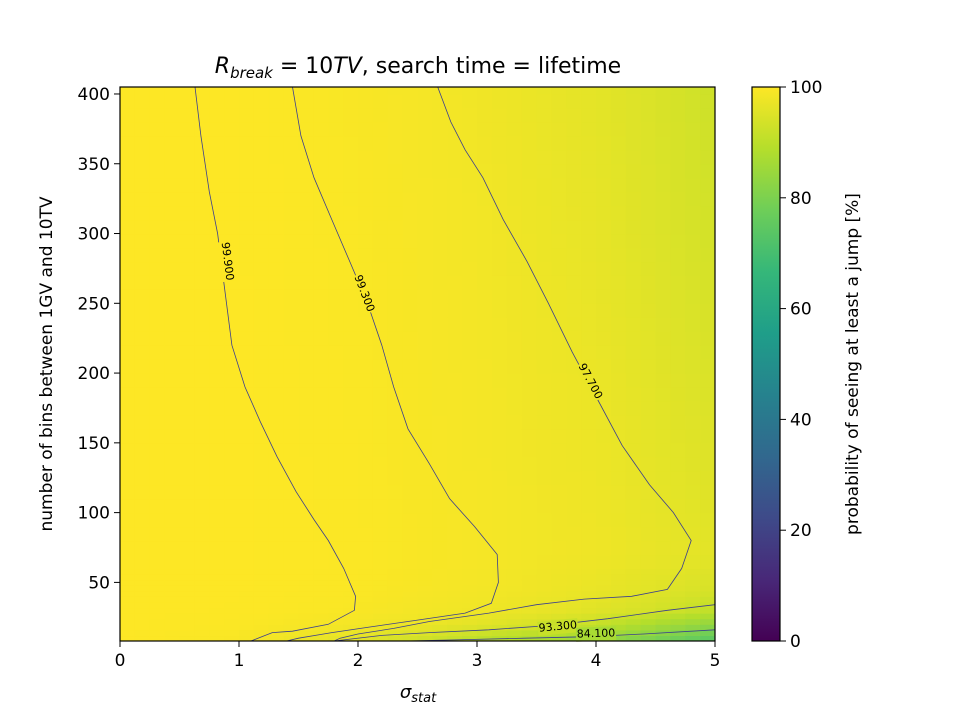 This screenshot has height=720, width=960. What do you see at coordinates (406, 692) in the screenshot?
I see `x-label-sigma: σ` at bounding box center [406, 692].